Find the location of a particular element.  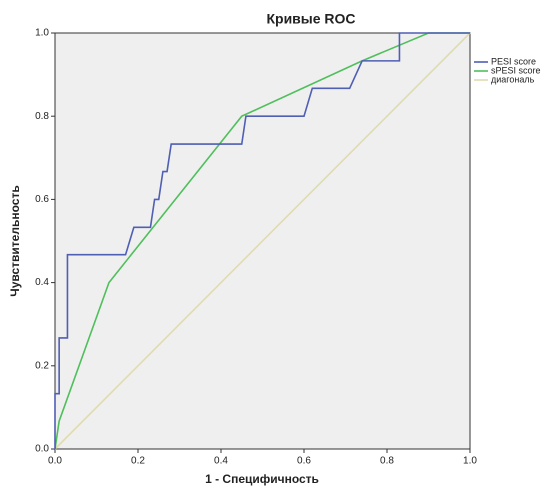

x-tick-label: 0.4 is located at coordinates (221, 461).